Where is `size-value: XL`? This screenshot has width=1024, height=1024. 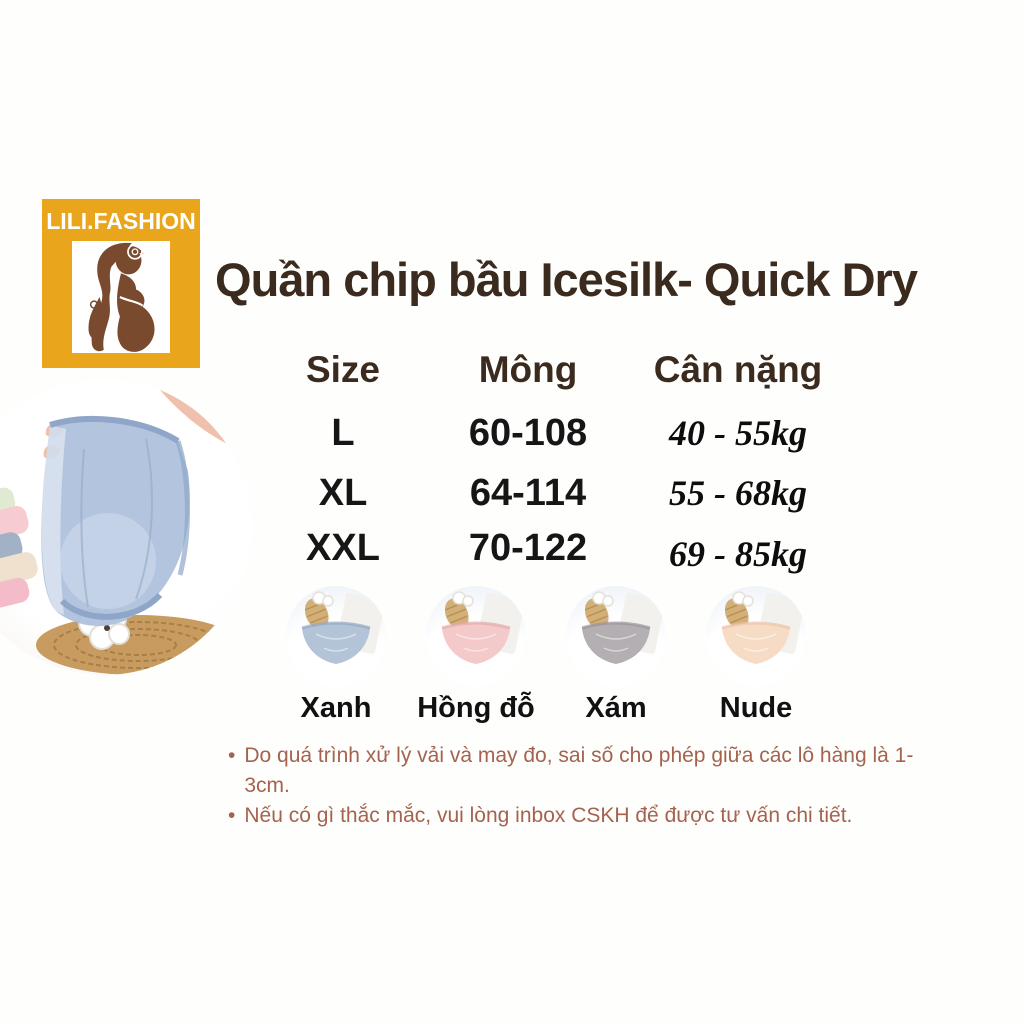 size-value: XL is located at coordinates (343, 492).